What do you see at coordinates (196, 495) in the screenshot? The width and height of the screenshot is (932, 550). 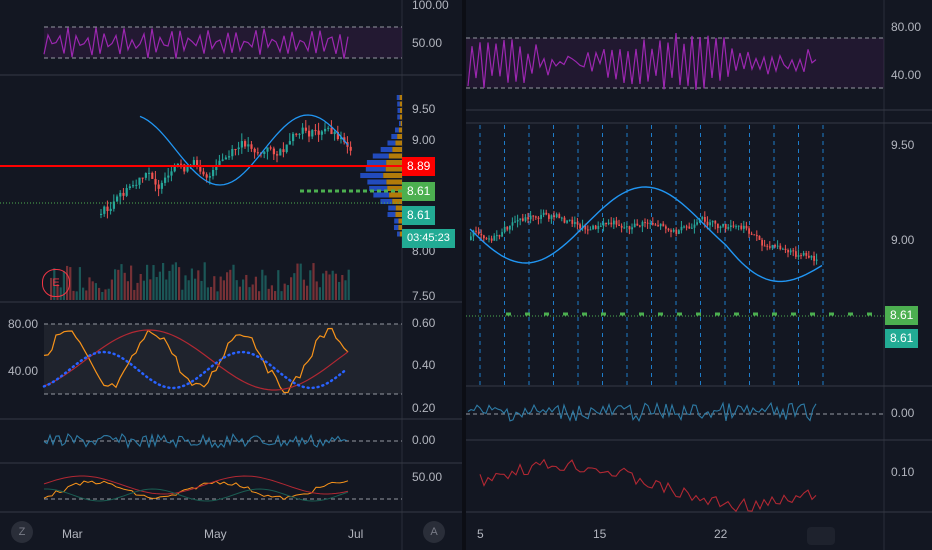 I see `left-bottom-line-green` at bounding box center [196, 495].